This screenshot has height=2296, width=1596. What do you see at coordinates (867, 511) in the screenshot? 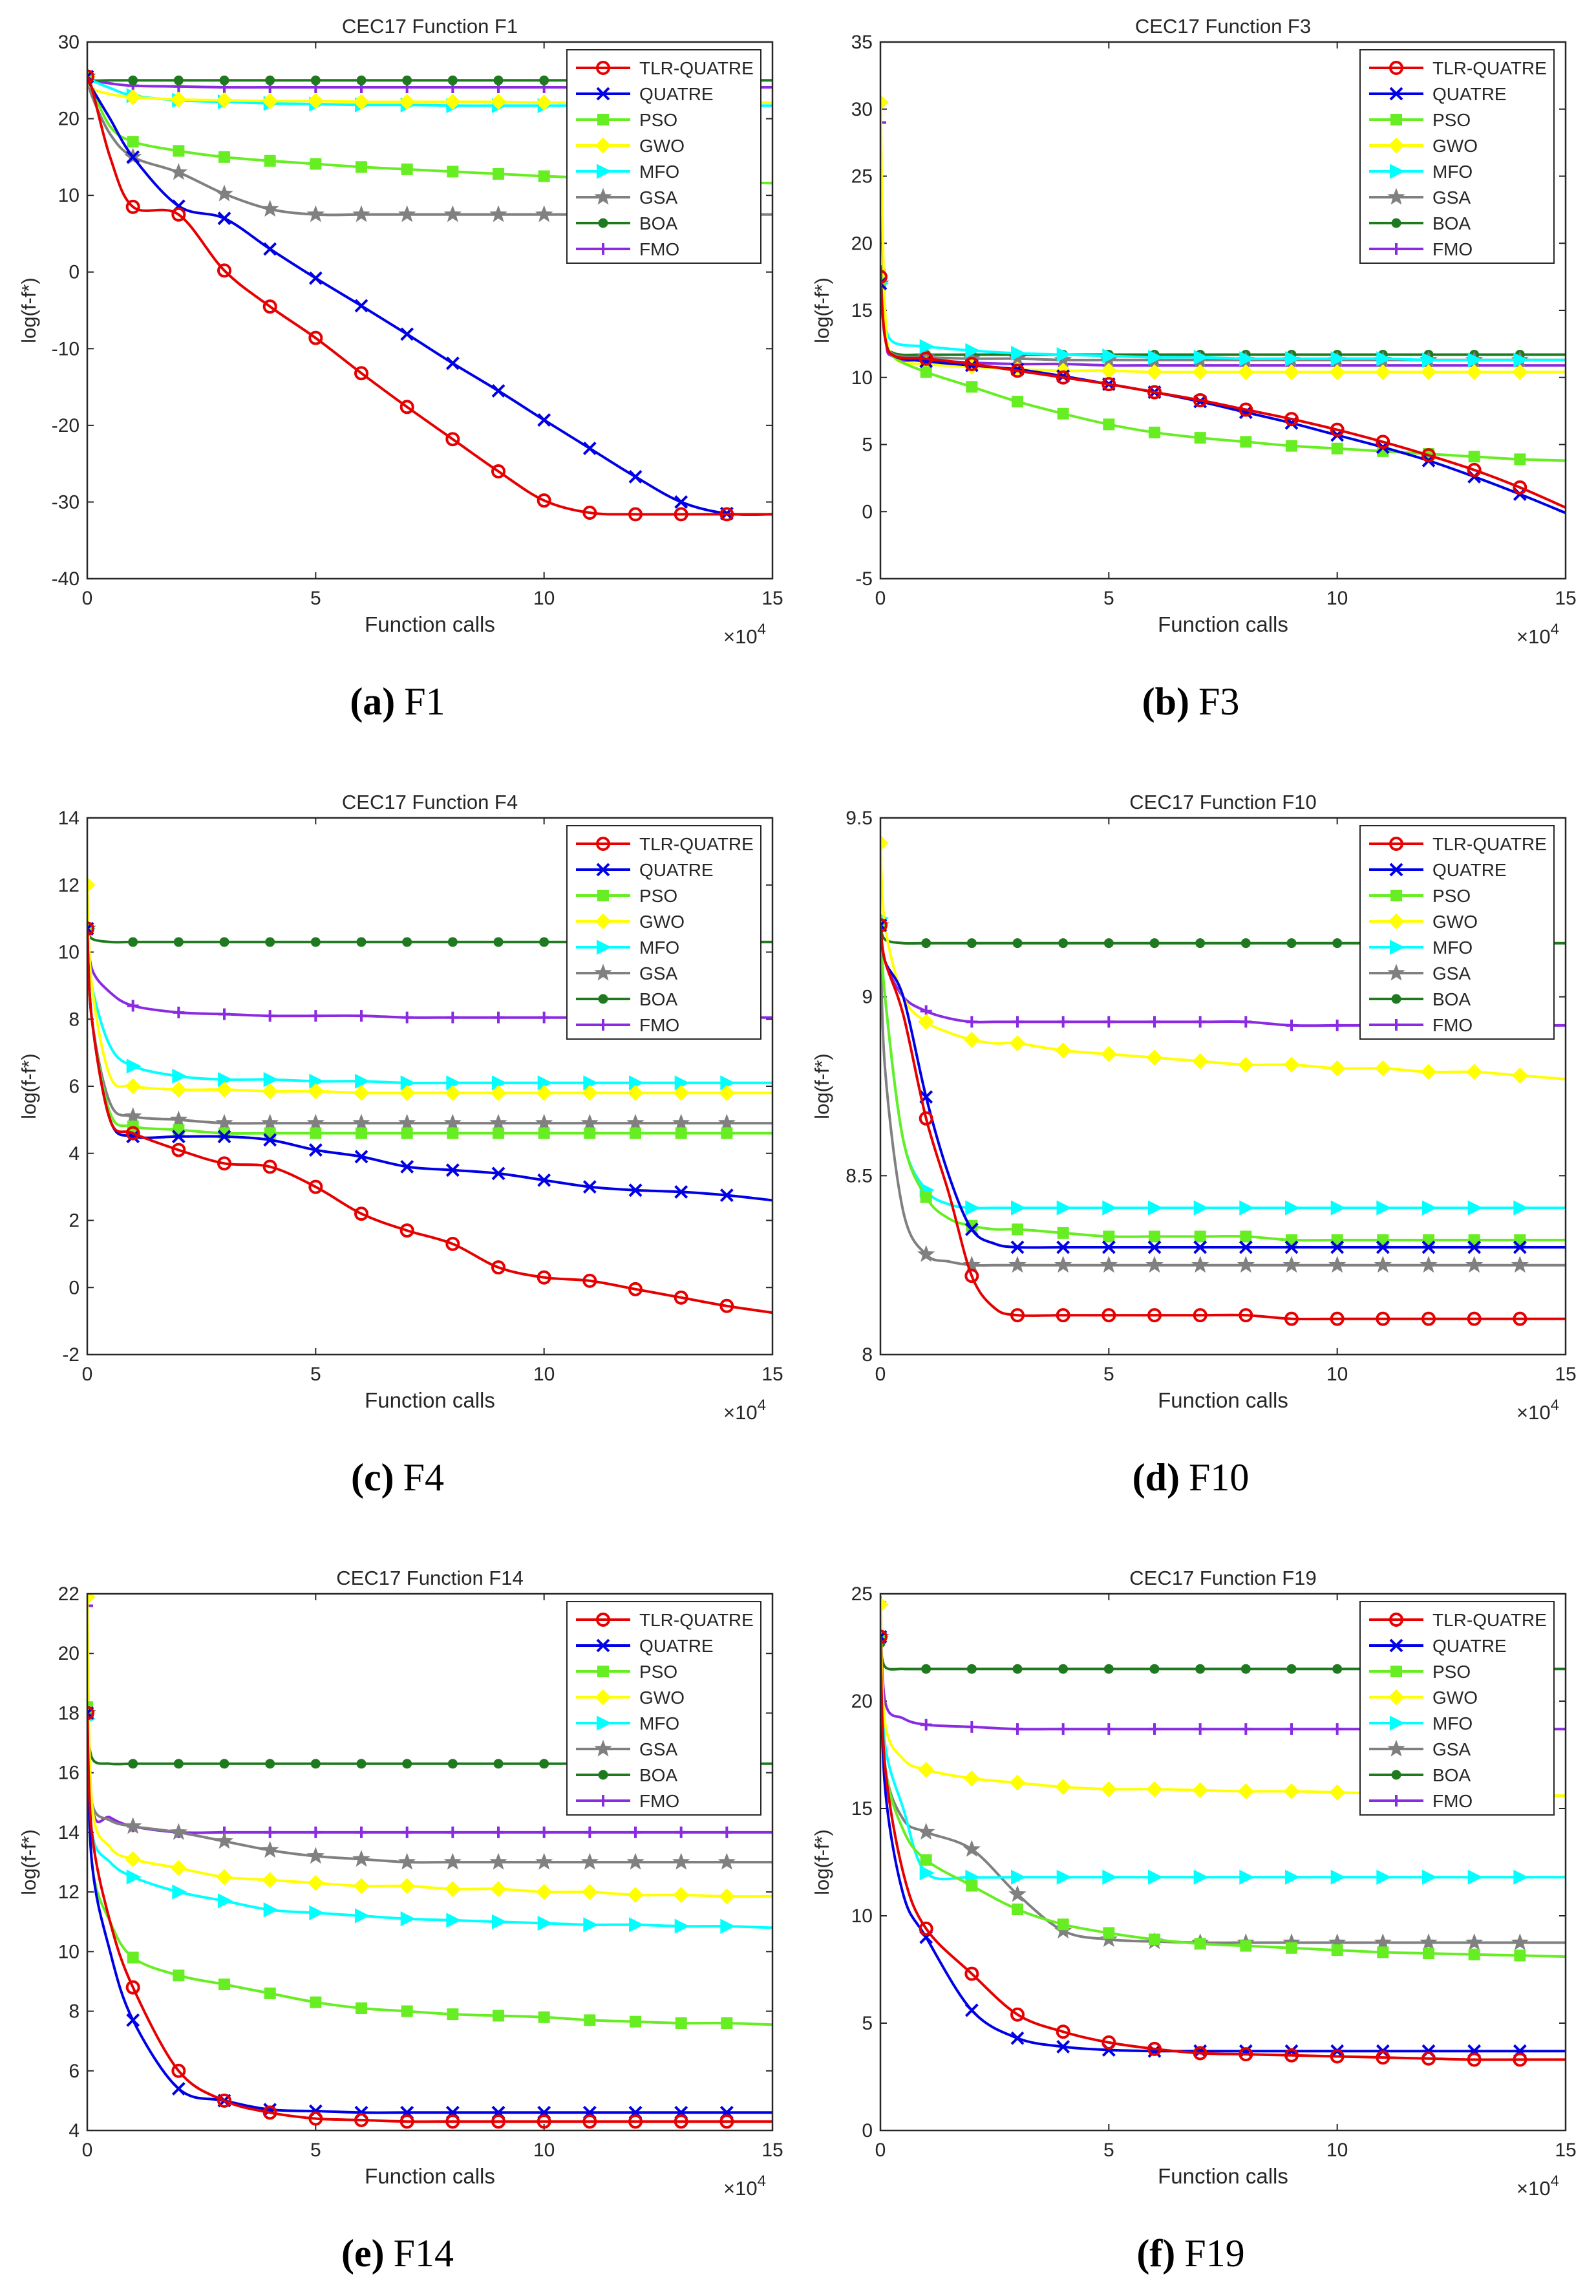
I see `y-tick-label: 0` at bounding box center [867, 511].